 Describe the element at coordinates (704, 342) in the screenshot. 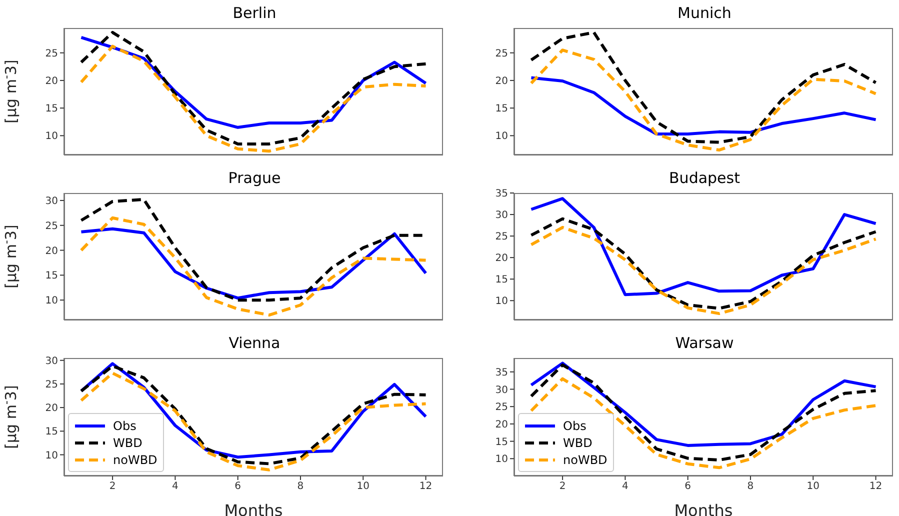

I see `chart-title: Warsaw` at that location.